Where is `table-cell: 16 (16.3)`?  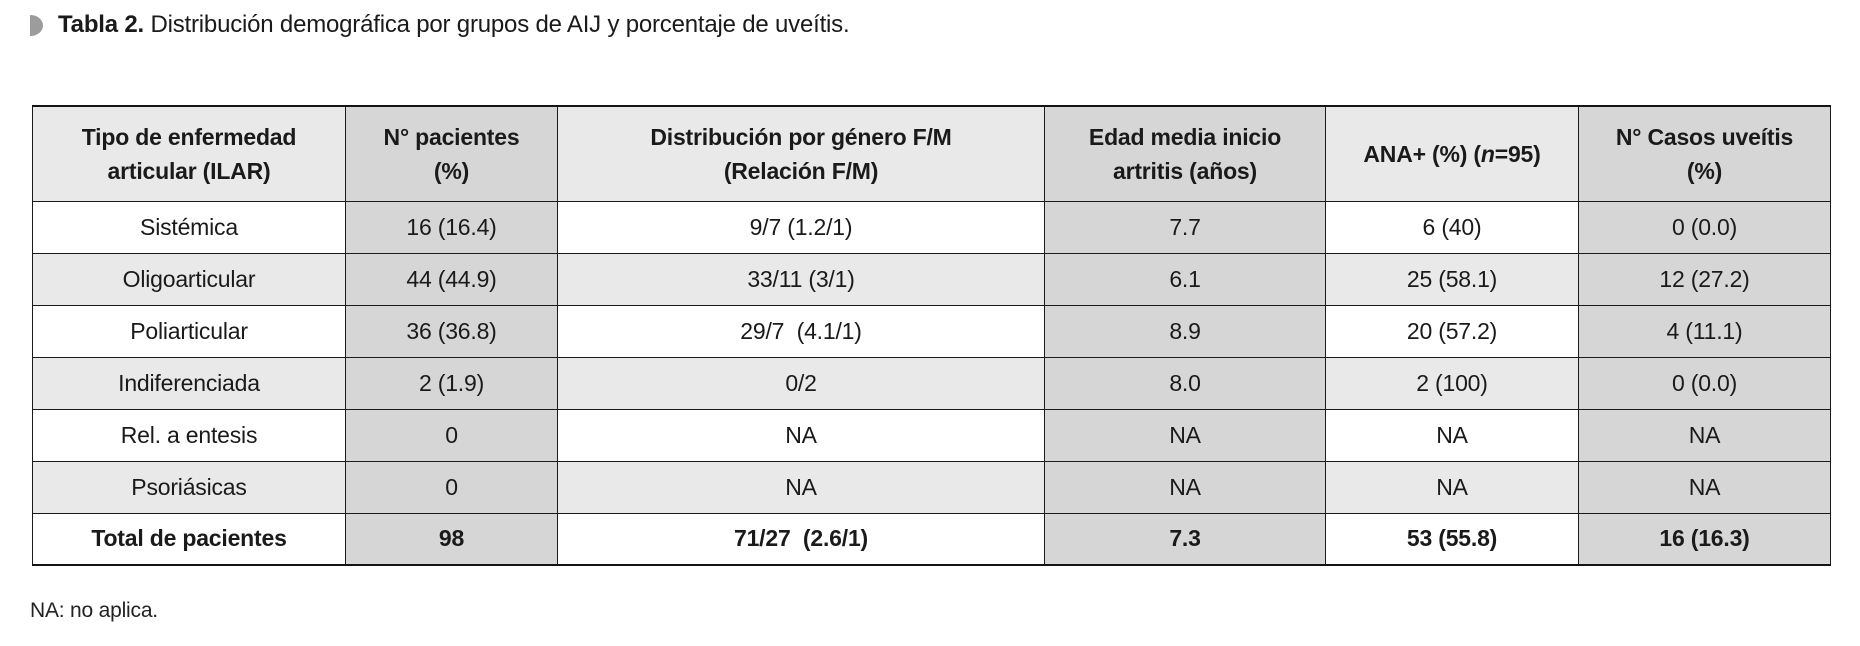
table-cell: 16 (16.3) is located at coordinates (1704, 539).